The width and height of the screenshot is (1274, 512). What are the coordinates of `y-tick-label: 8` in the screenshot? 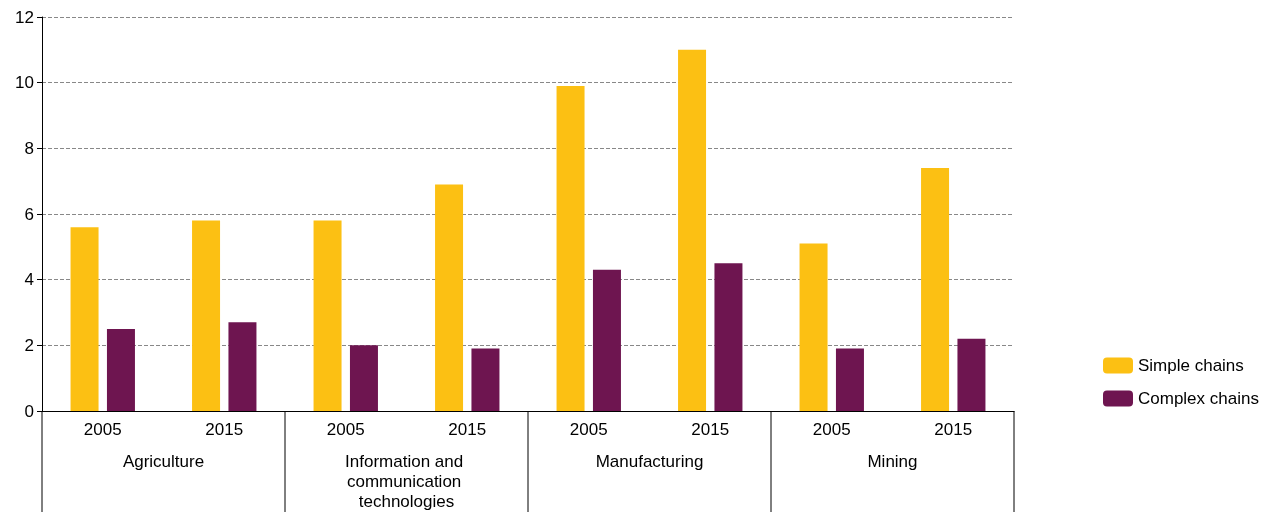 It's located at (29, 148).